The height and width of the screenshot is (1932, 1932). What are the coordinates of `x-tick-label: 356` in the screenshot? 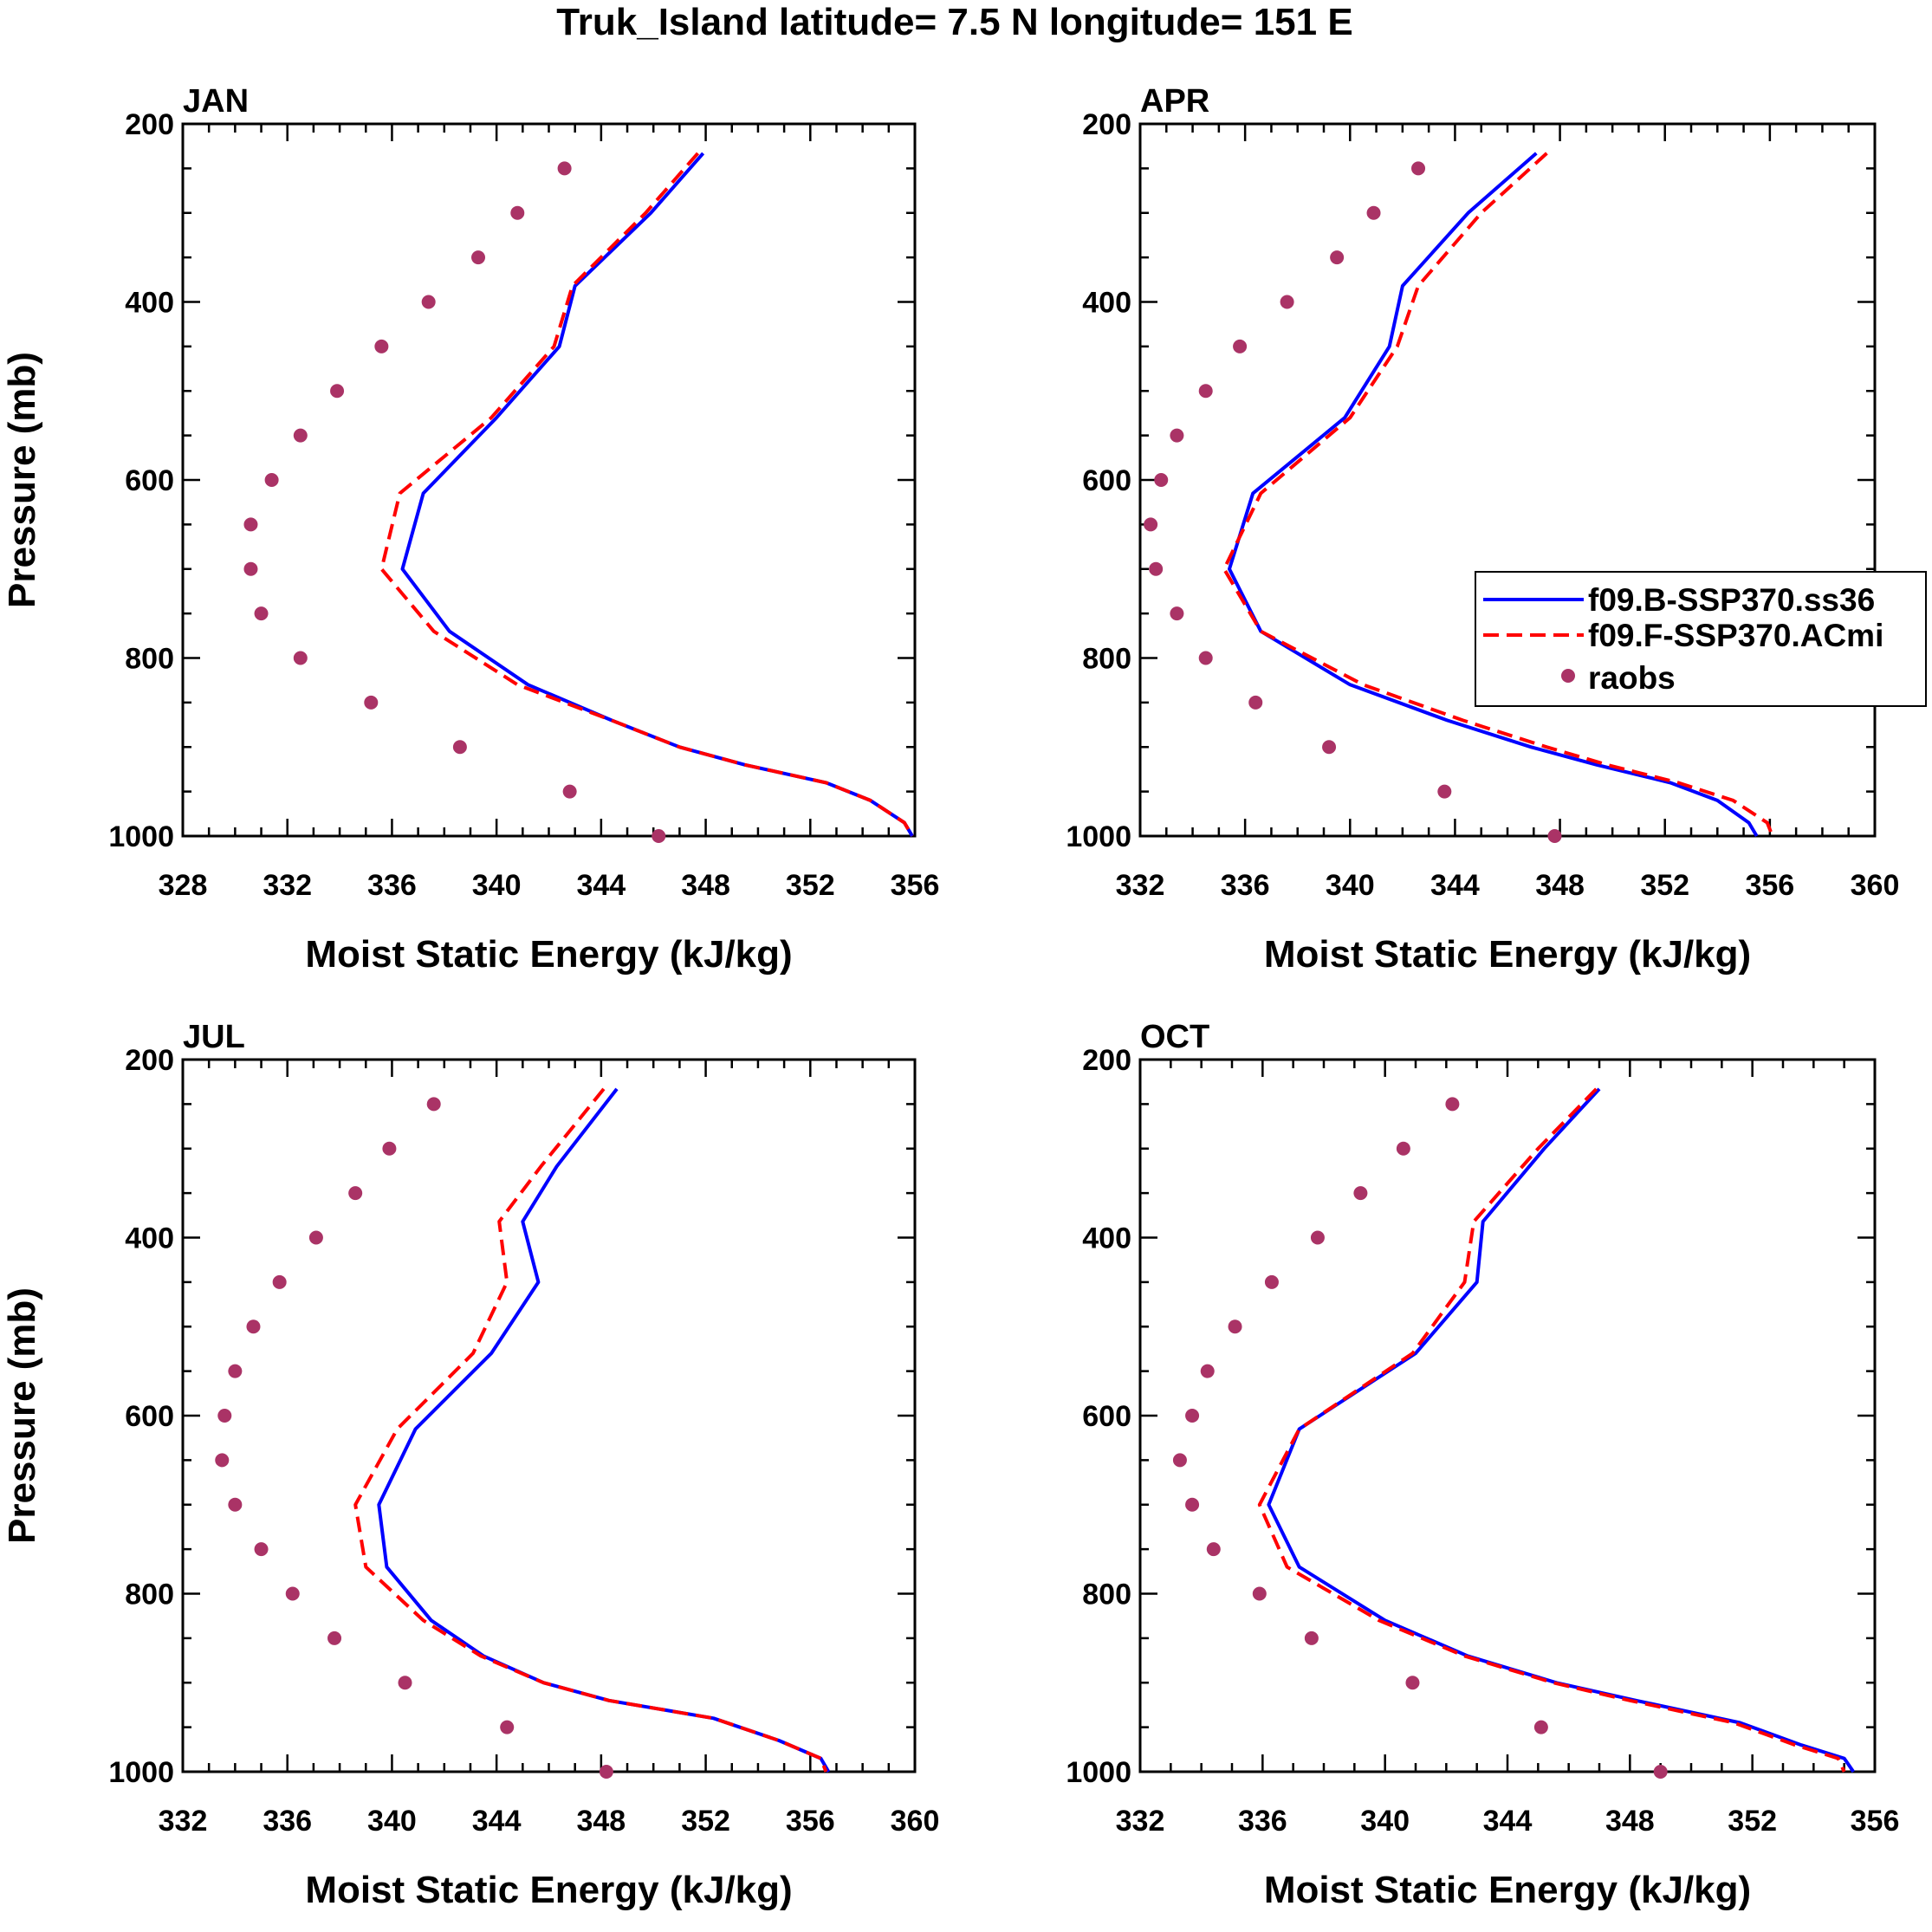 It's located at (1876, 1821).